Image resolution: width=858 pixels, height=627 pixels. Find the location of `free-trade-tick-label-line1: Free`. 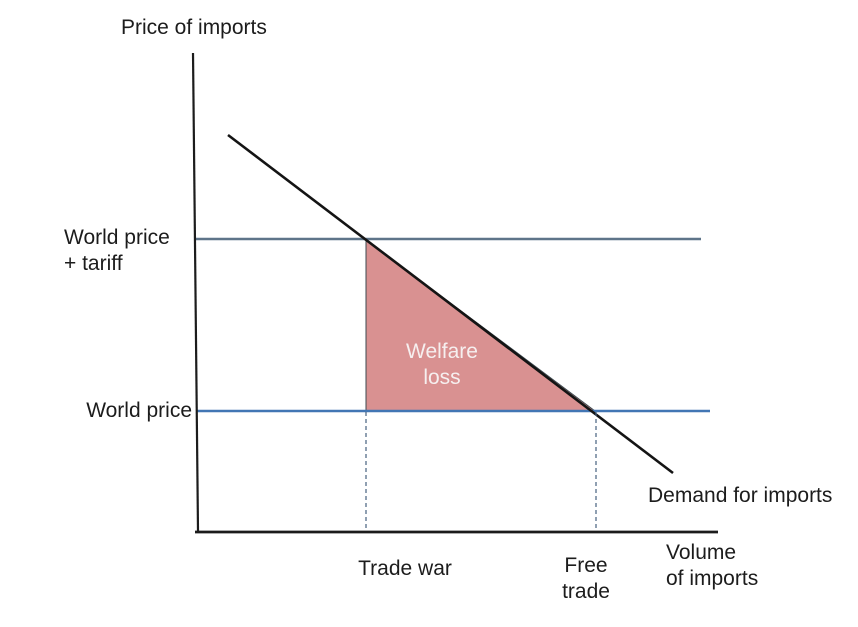

free-trade-tick-label-line1: Free is located at coordinates (586, 565).